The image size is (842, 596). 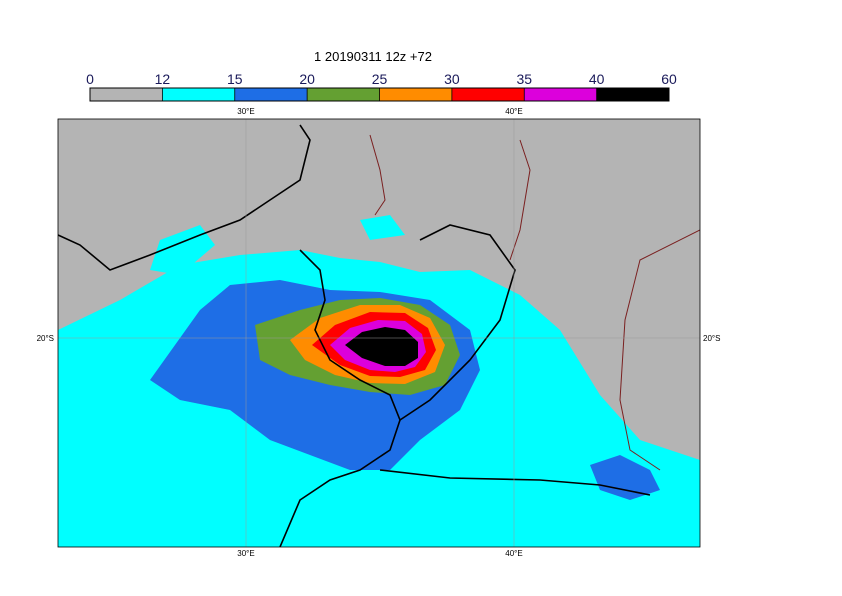 I want to click on colorbar: 0 12 15 20 25 30 35 40 60, so click(x=381, y=86).